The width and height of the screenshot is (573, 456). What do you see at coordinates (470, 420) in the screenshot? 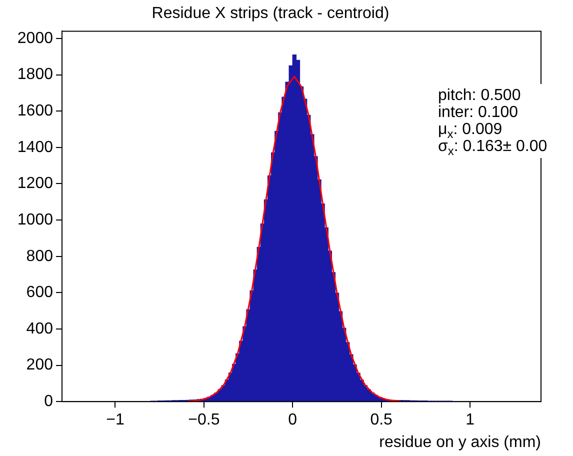
I see `x-tick-label: 1` at bounding box center [470, 420].